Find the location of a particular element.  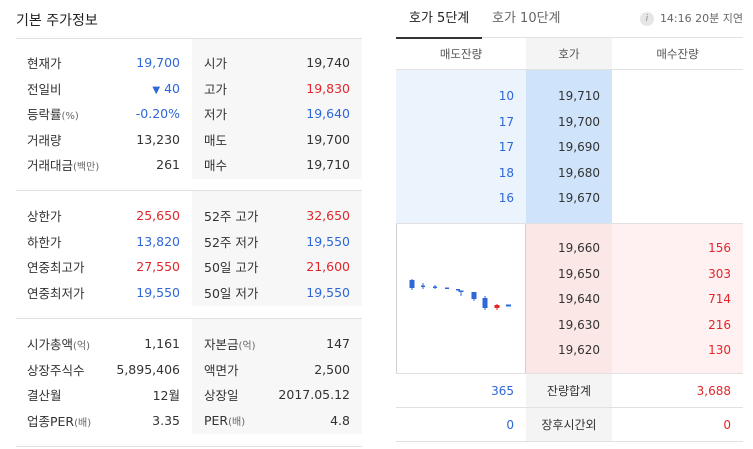

info-row: 연중최고가 27,550 is located at coordinates (104, 267).